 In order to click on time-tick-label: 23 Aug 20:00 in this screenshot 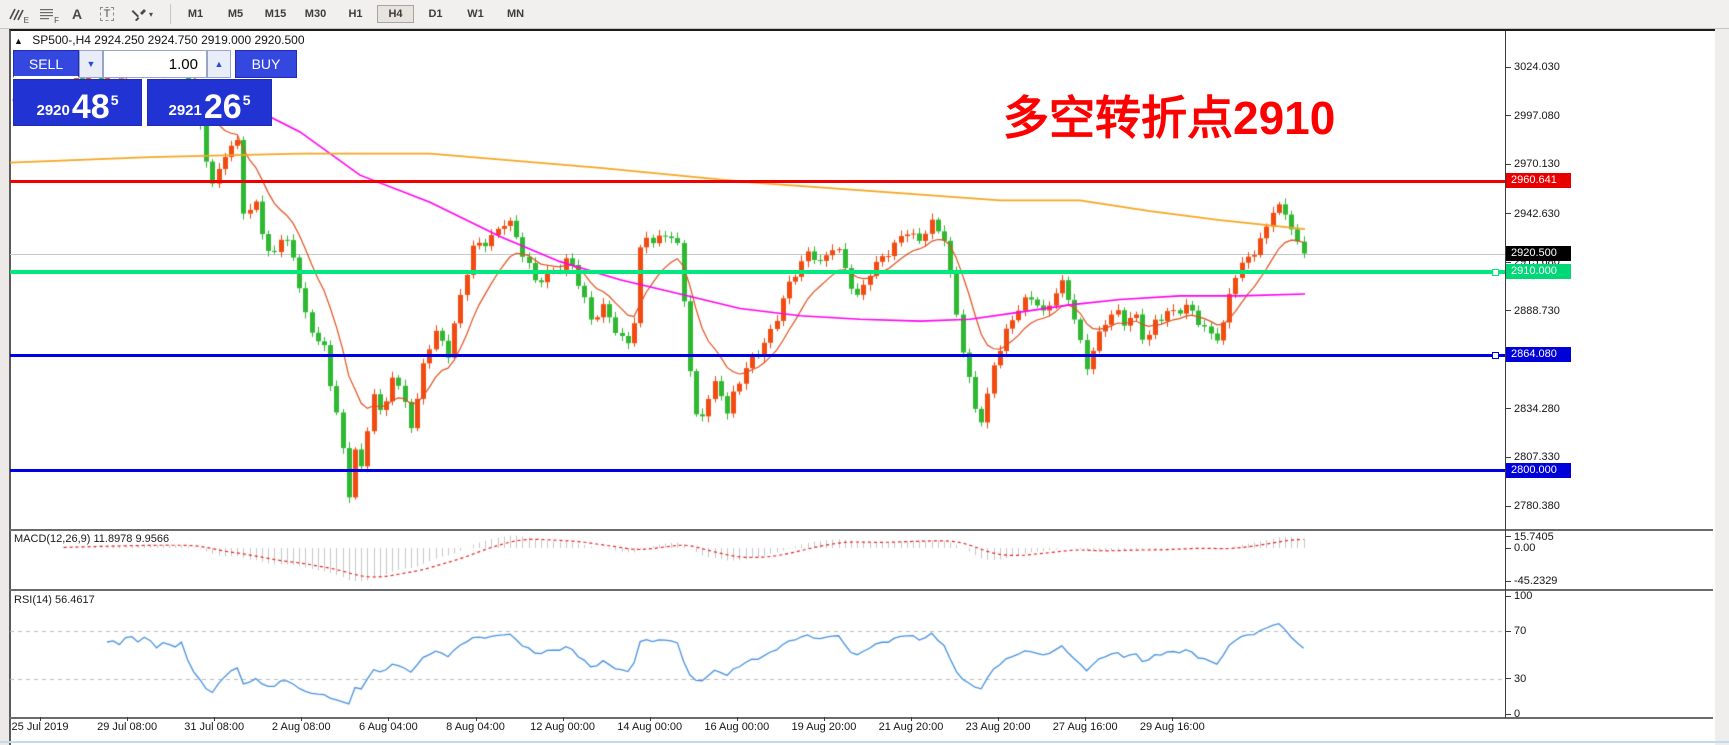, I will do `click(998, 727)`.